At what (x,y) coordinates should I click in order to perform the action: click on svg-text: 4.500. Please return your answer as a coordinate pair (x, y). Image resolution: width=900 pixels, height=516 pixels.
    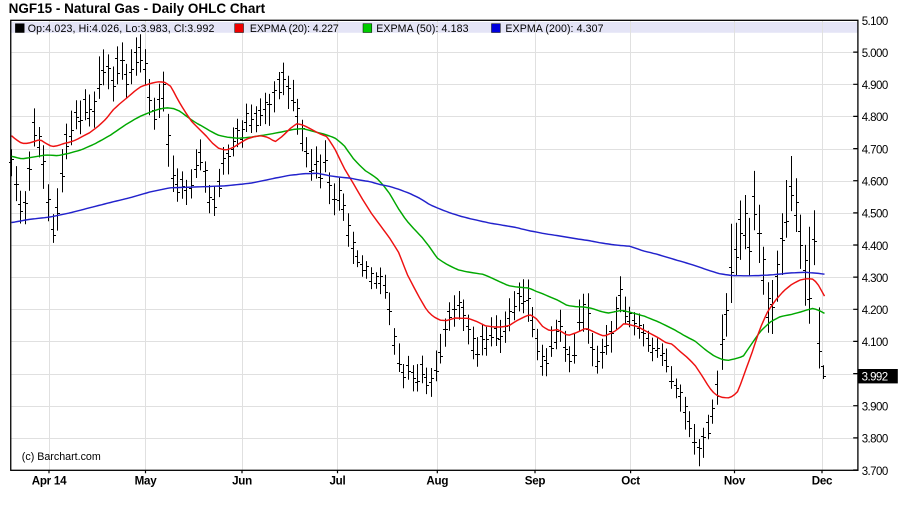
    Looking at the image, I should click on (875, 215).